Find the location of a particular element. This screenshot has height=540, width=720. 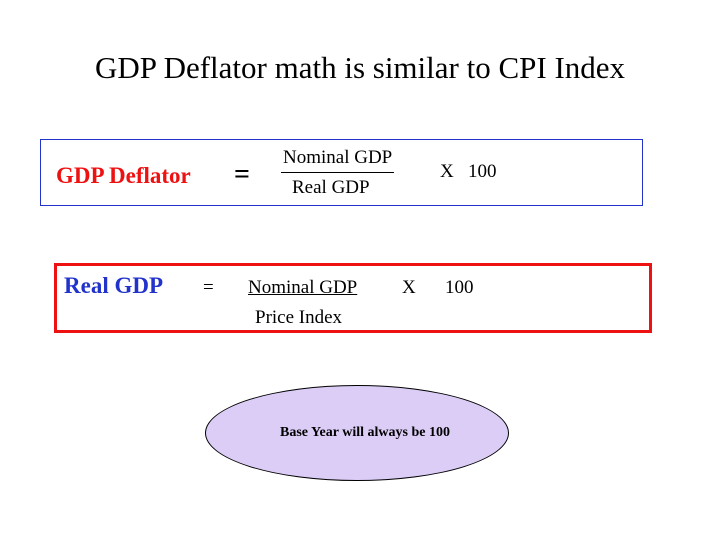

deflator-label: GDP Deflator is located at coordinates (123, 175).